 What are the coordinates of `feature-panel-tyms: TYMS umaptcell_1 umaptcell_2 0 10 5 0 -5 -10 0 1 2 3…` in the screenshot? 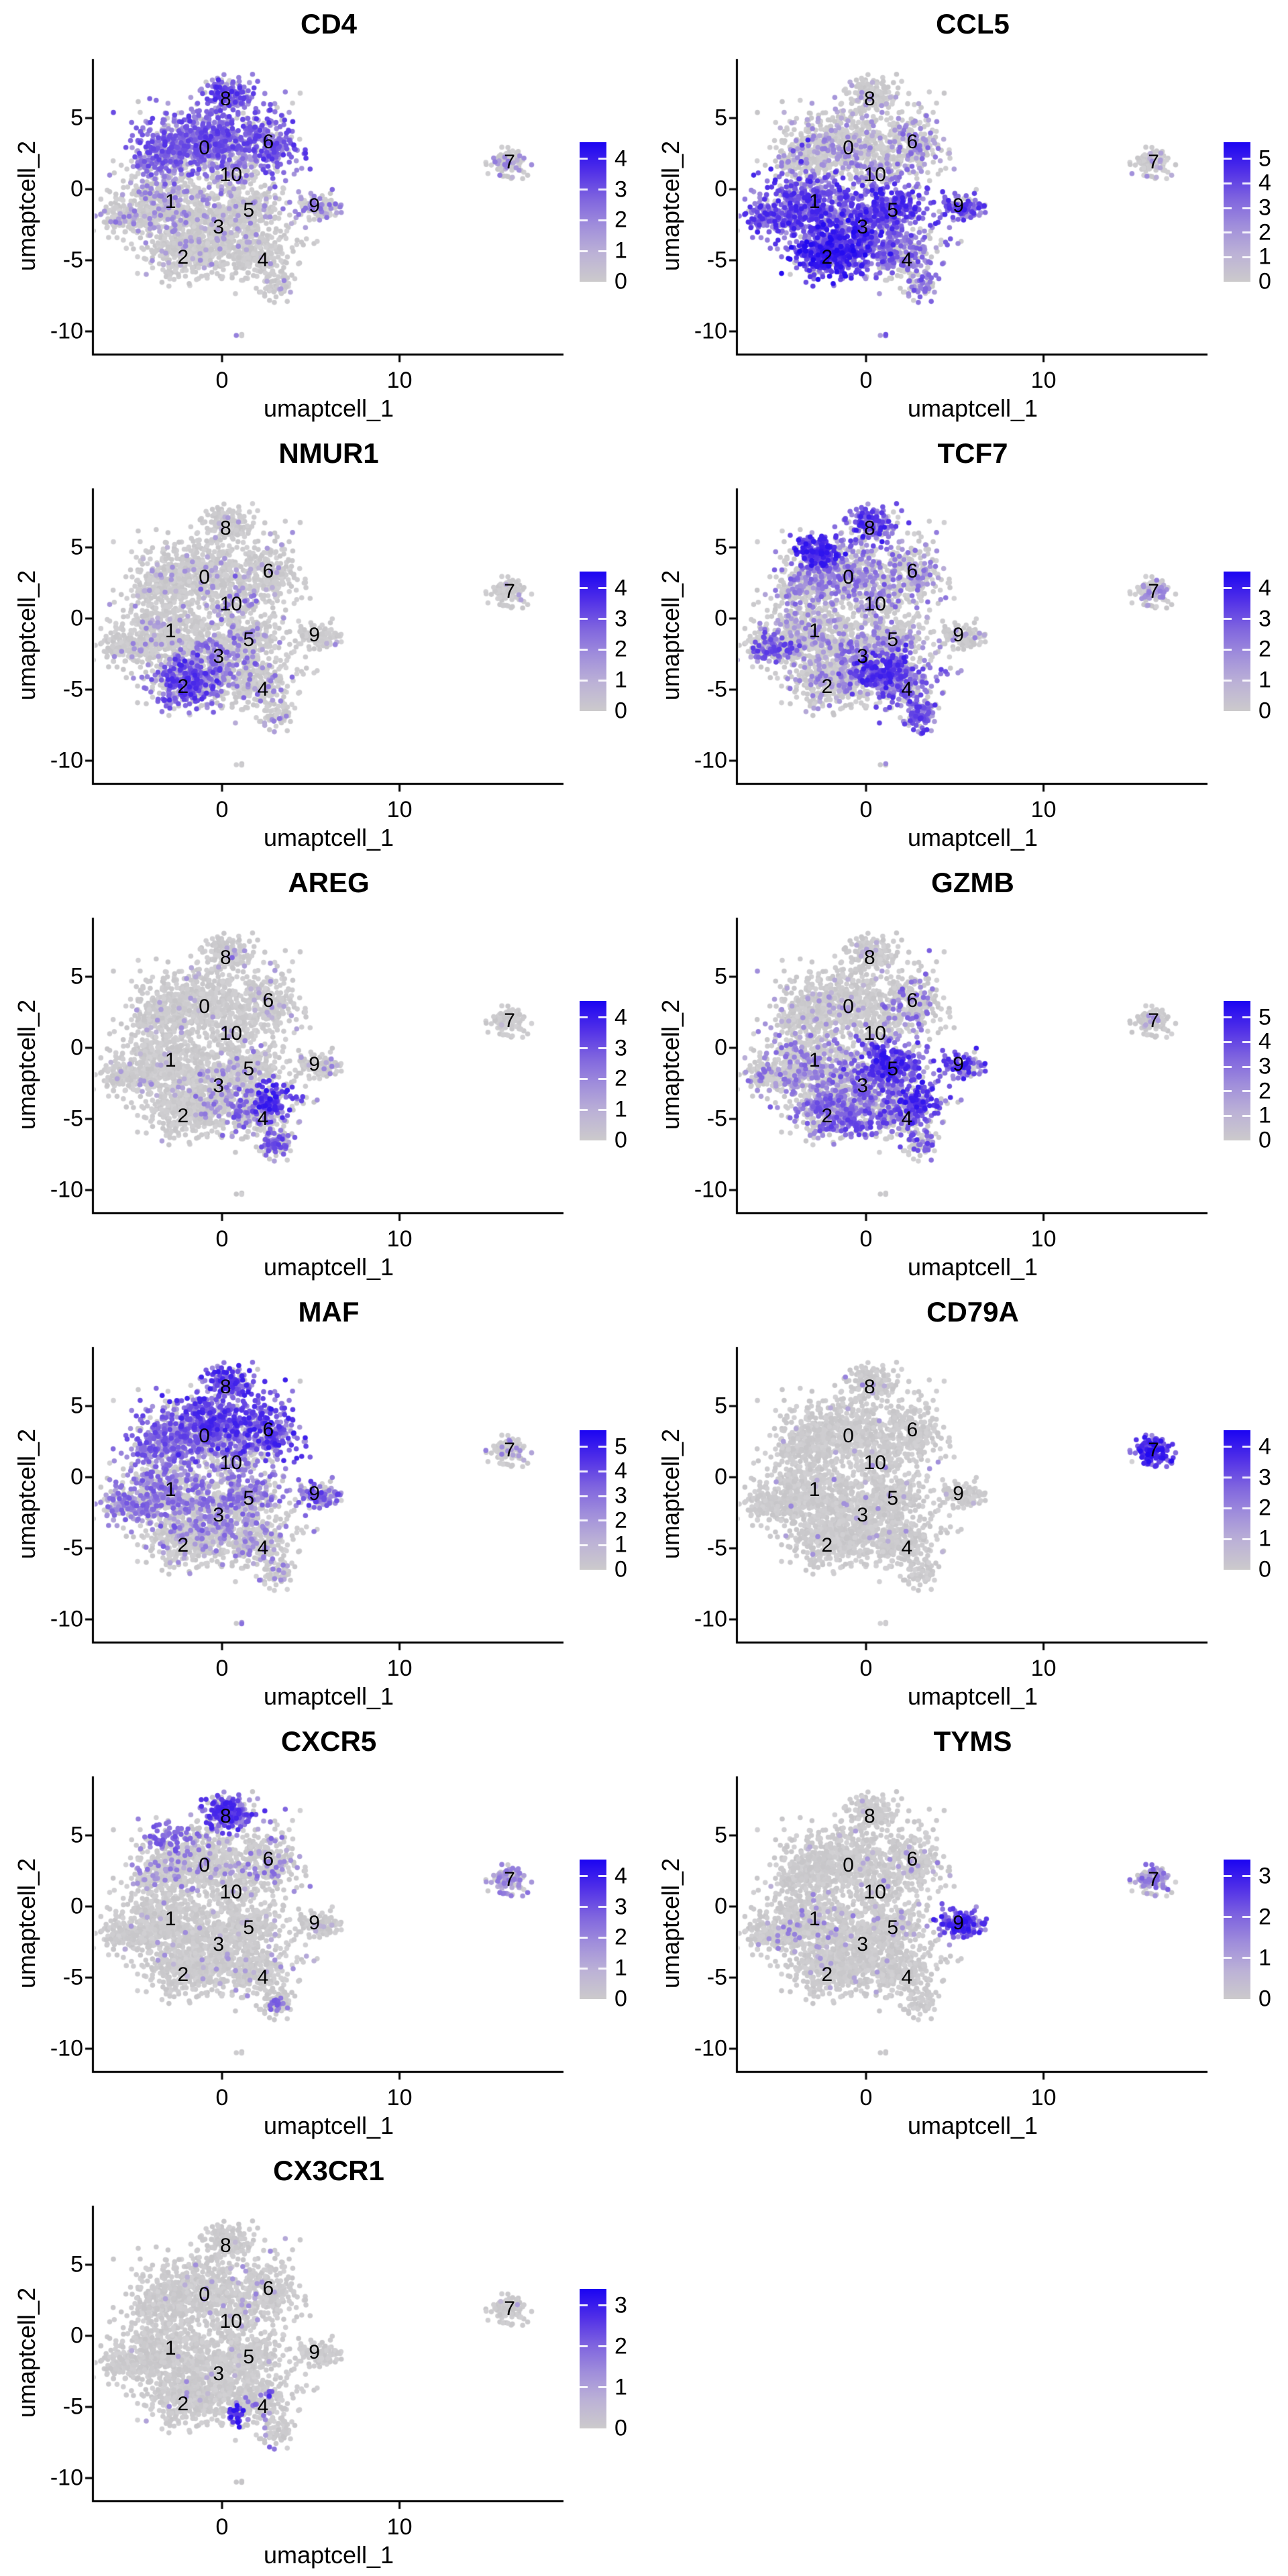 It's located at (966, 1932).